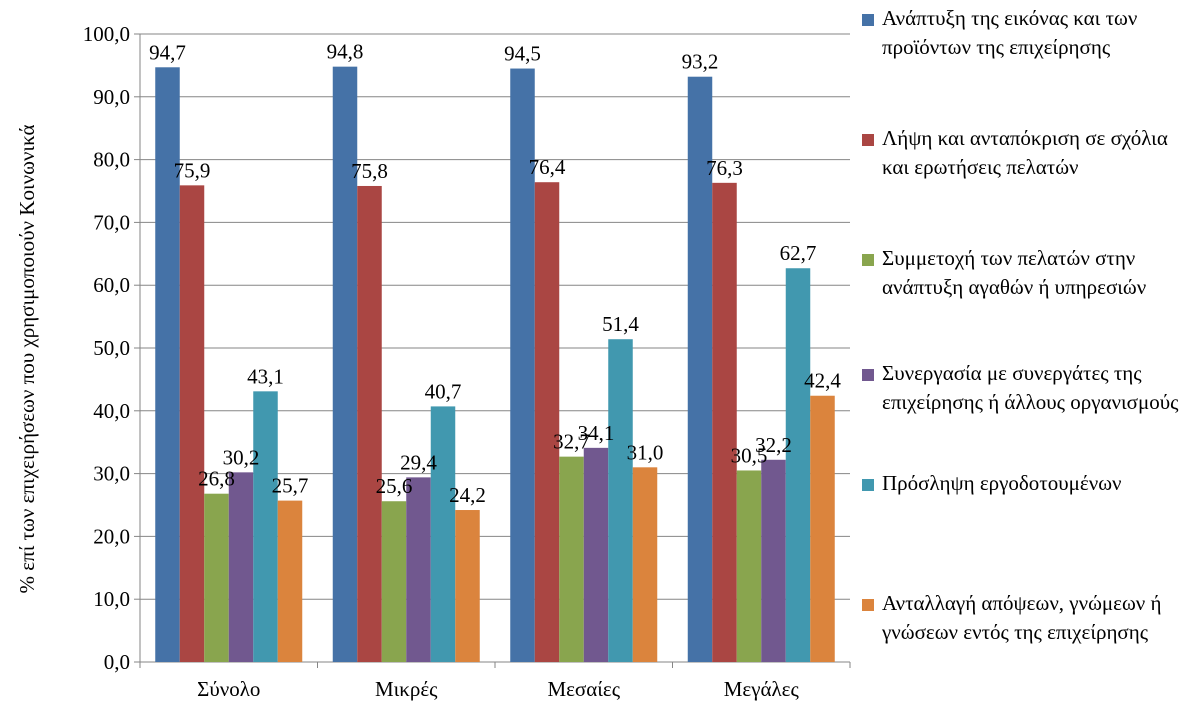 The height and width of the screenshot is (707, 1202). Describe the element at coordinates (345, 52) in the screenshot. I see `data-label: 94,8` at that location.